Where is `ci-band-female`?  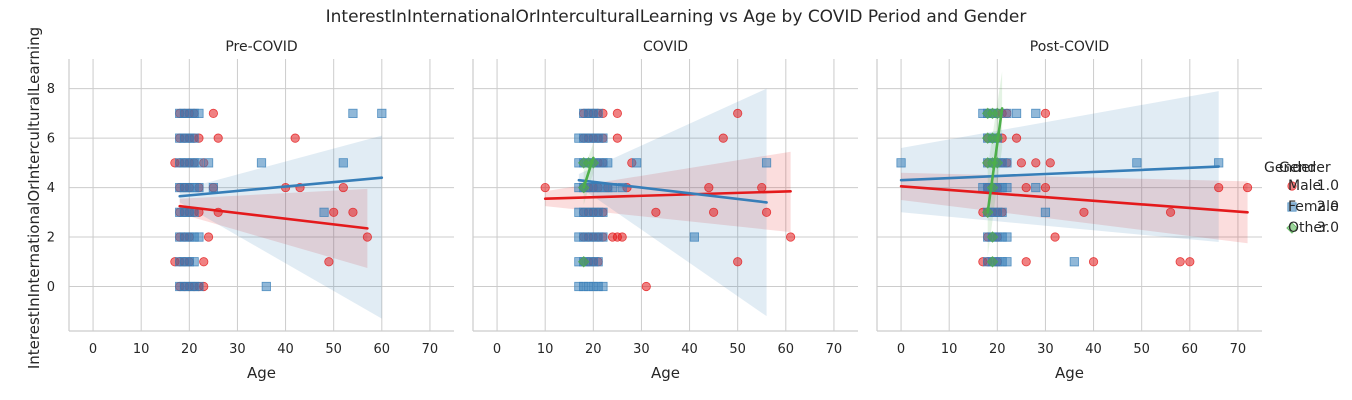
ci-band-female is located at coordinates (672, 202).